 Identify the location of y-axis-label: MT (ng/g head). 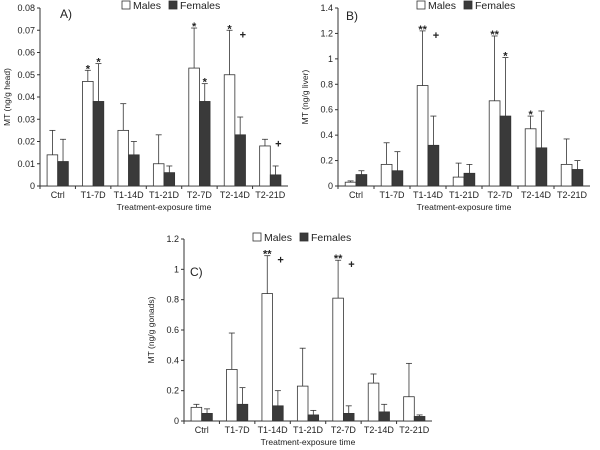
(7, 97).